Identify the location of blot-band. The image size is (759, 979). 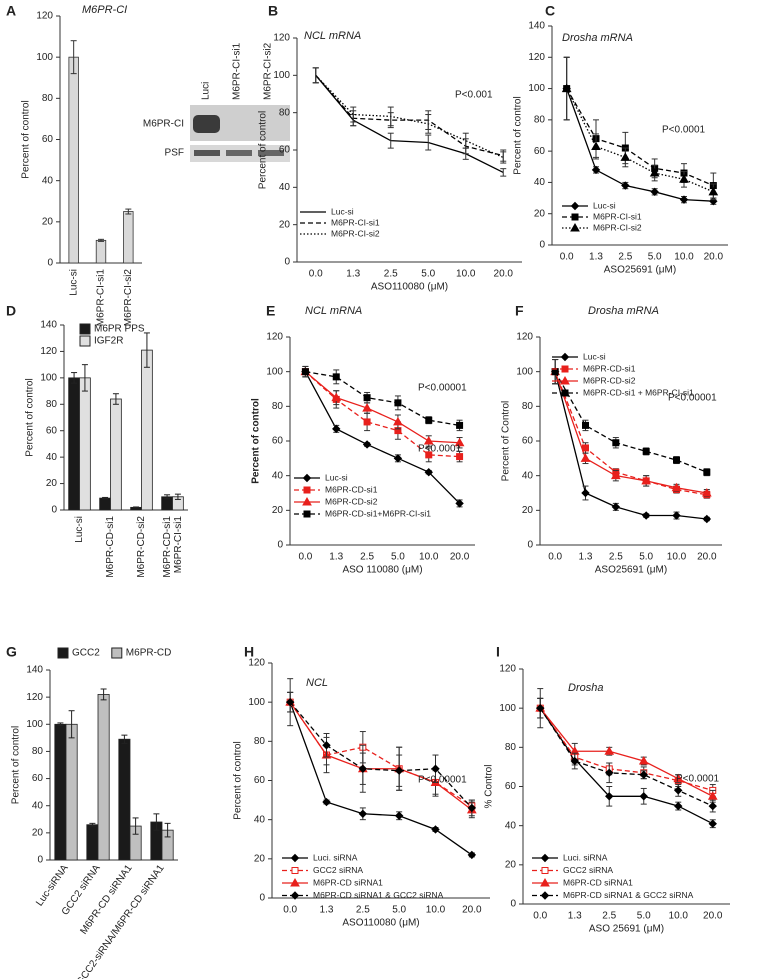
(271, 153).